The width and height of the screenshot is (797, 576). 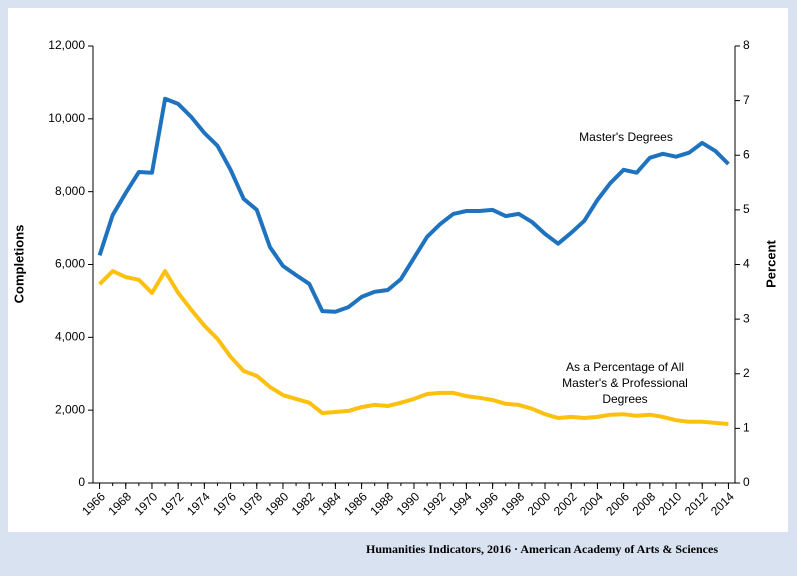 I want to click on y2-tick-label: 1, so click(x=746, y=428).